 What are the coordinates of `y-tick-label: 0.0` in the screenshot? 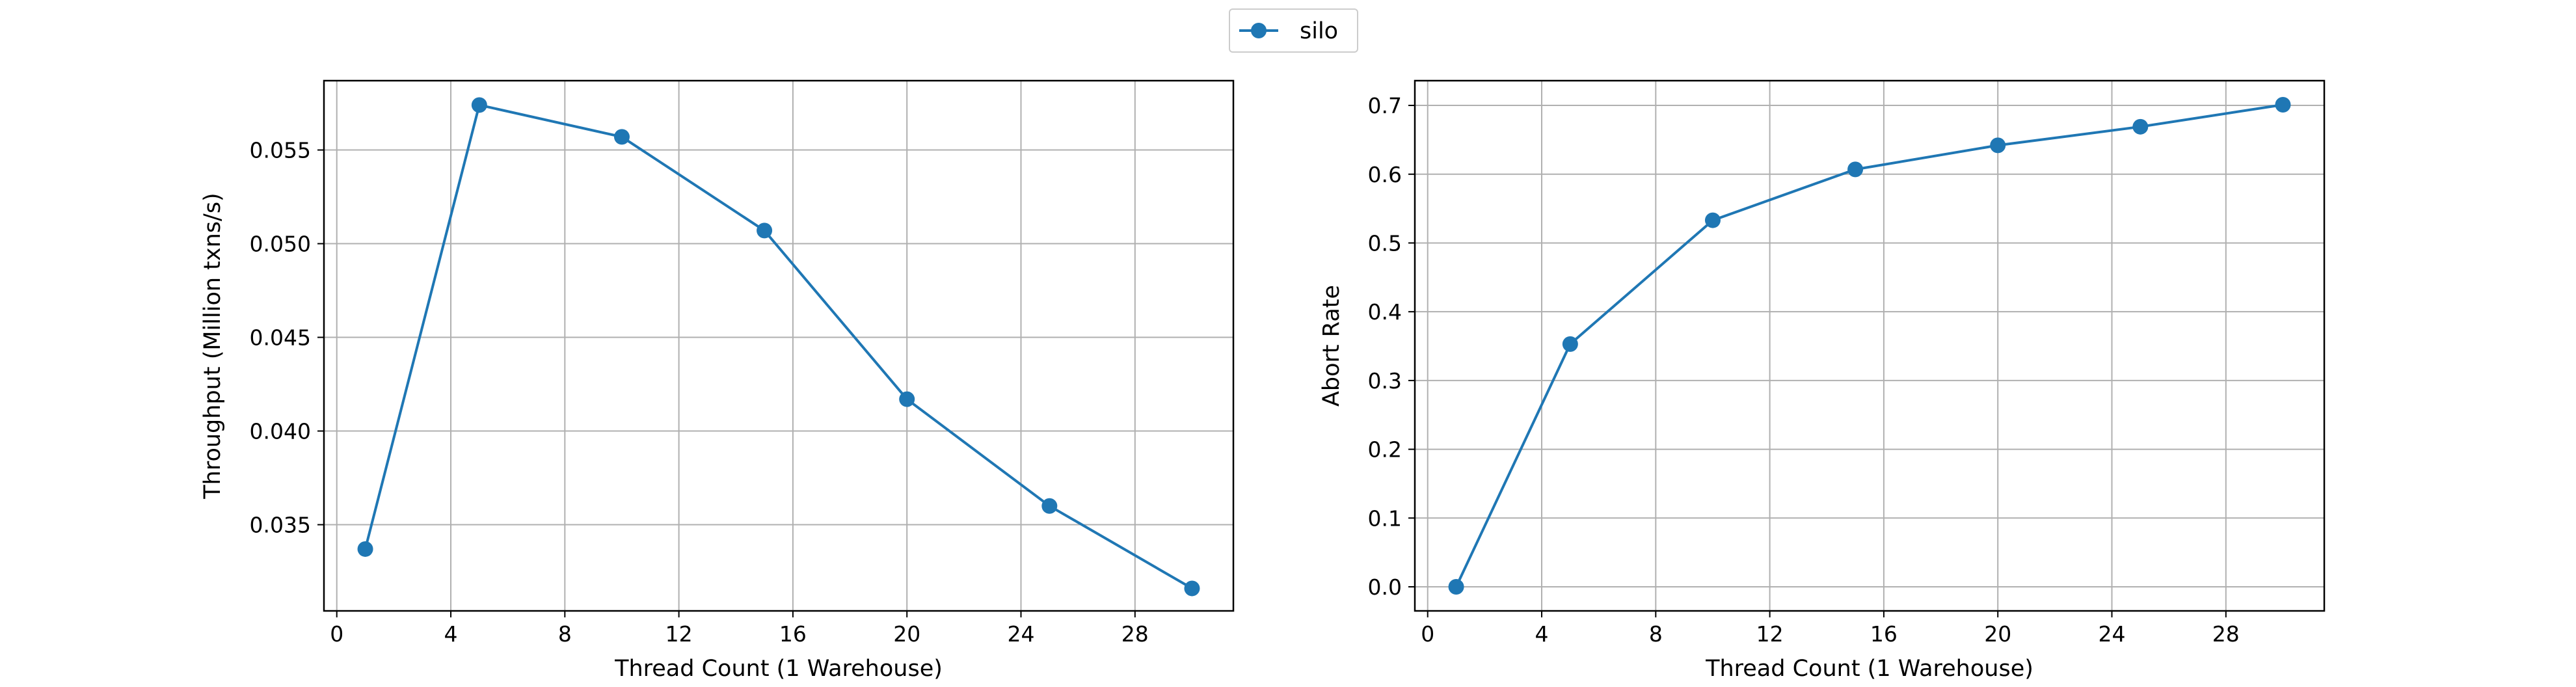 It's located at (1385, 587).